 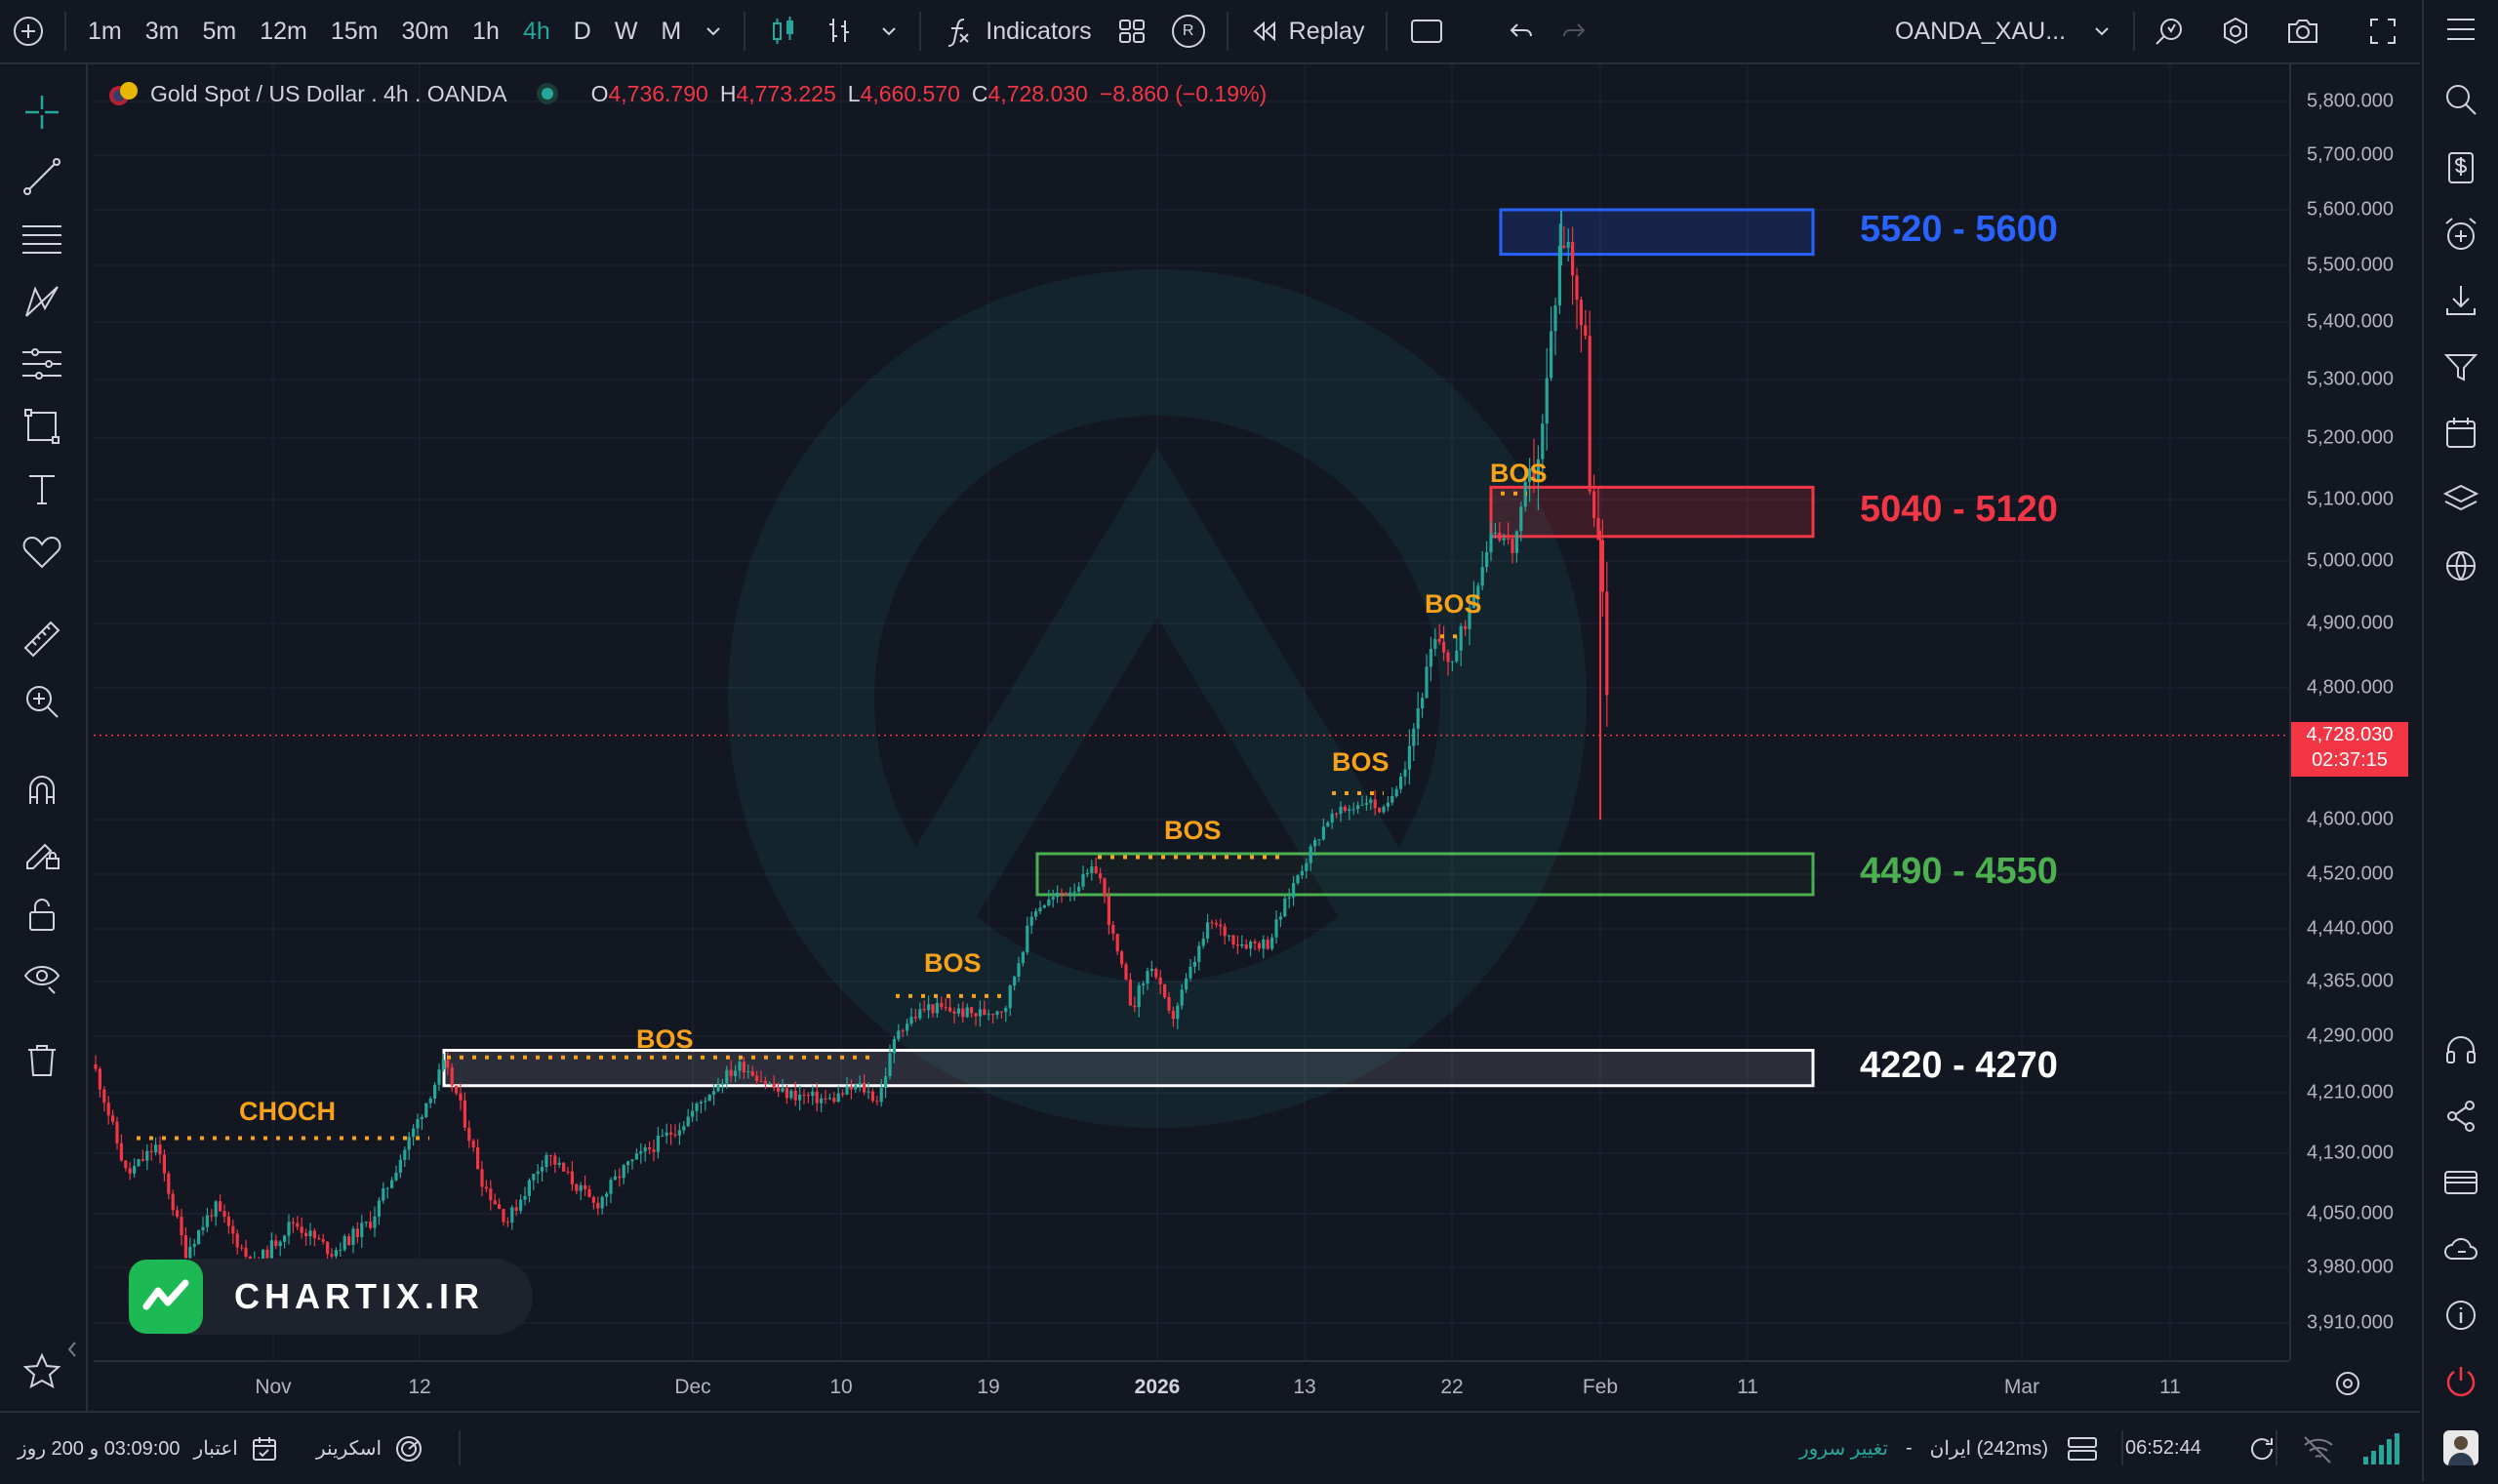 I want to click on rectangle-button, so click(x=1426, y=31).